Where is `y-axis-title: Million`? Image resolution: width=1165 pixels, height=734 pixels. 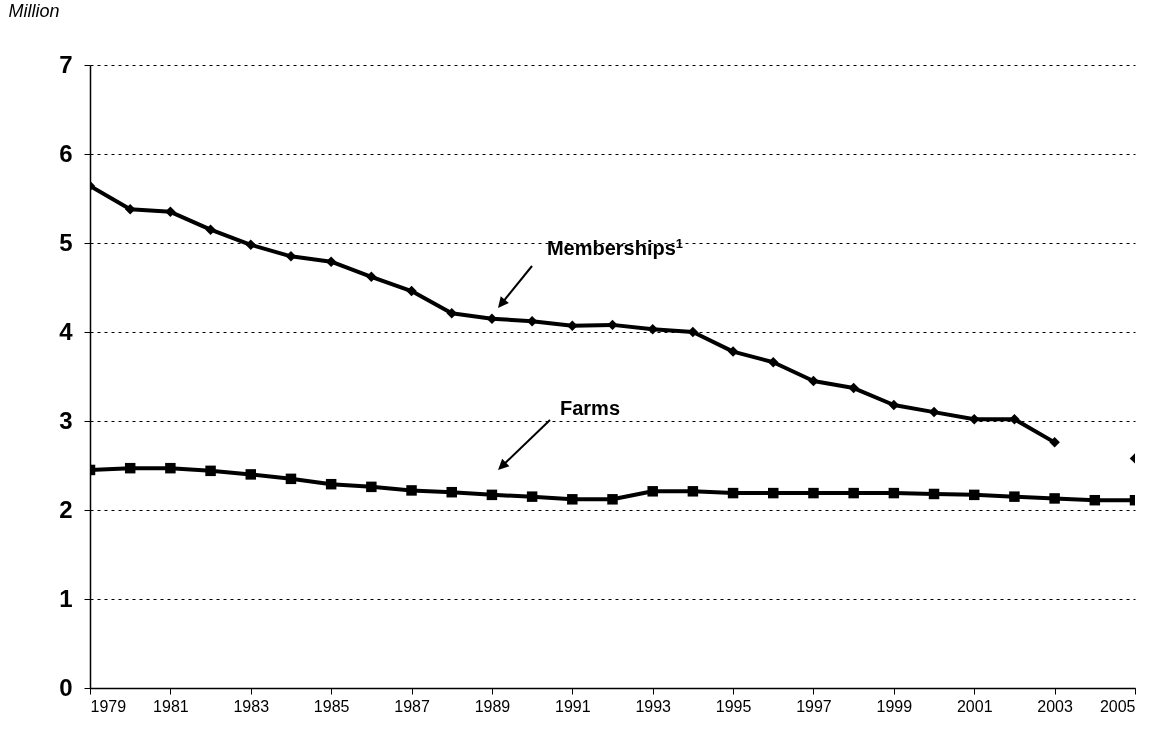 y-axis-title: Million is located at coordinates (34, 10).